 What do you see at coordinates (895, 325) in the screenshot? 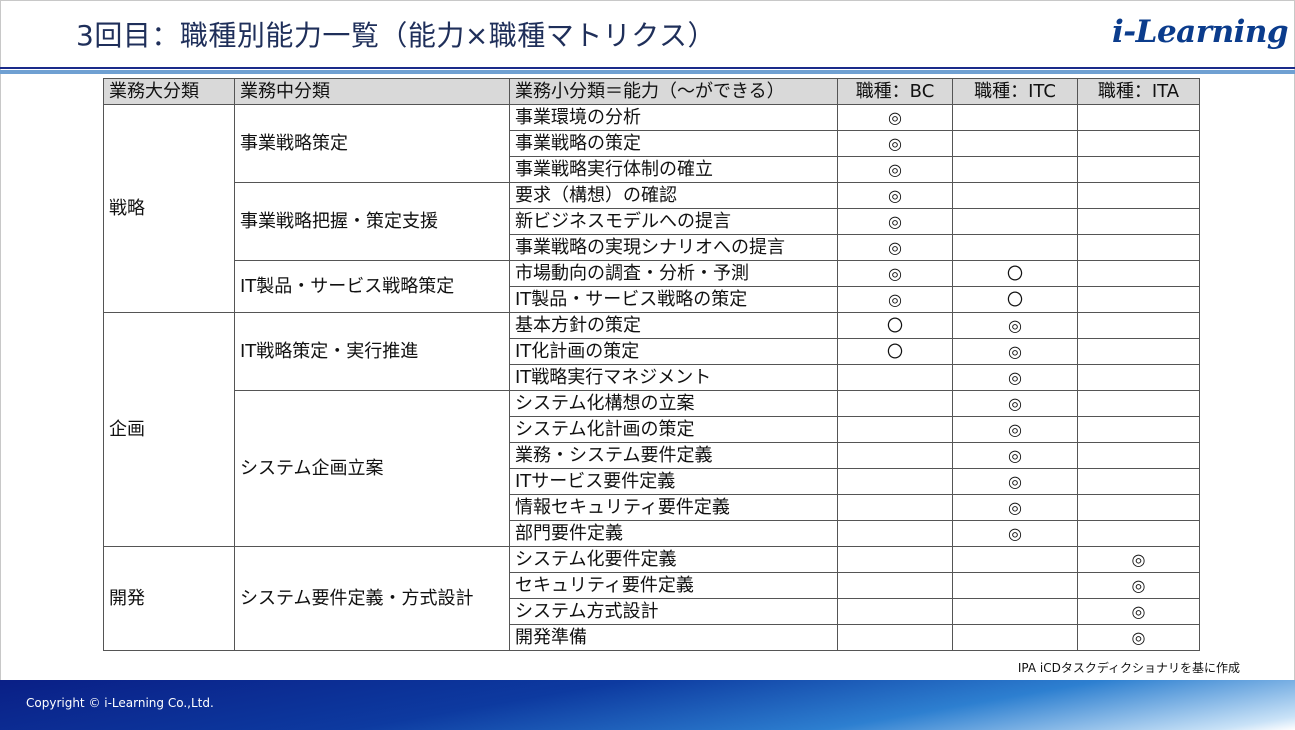
I see `bc-mark-cell: 〇` at bounding box center [895, 325].